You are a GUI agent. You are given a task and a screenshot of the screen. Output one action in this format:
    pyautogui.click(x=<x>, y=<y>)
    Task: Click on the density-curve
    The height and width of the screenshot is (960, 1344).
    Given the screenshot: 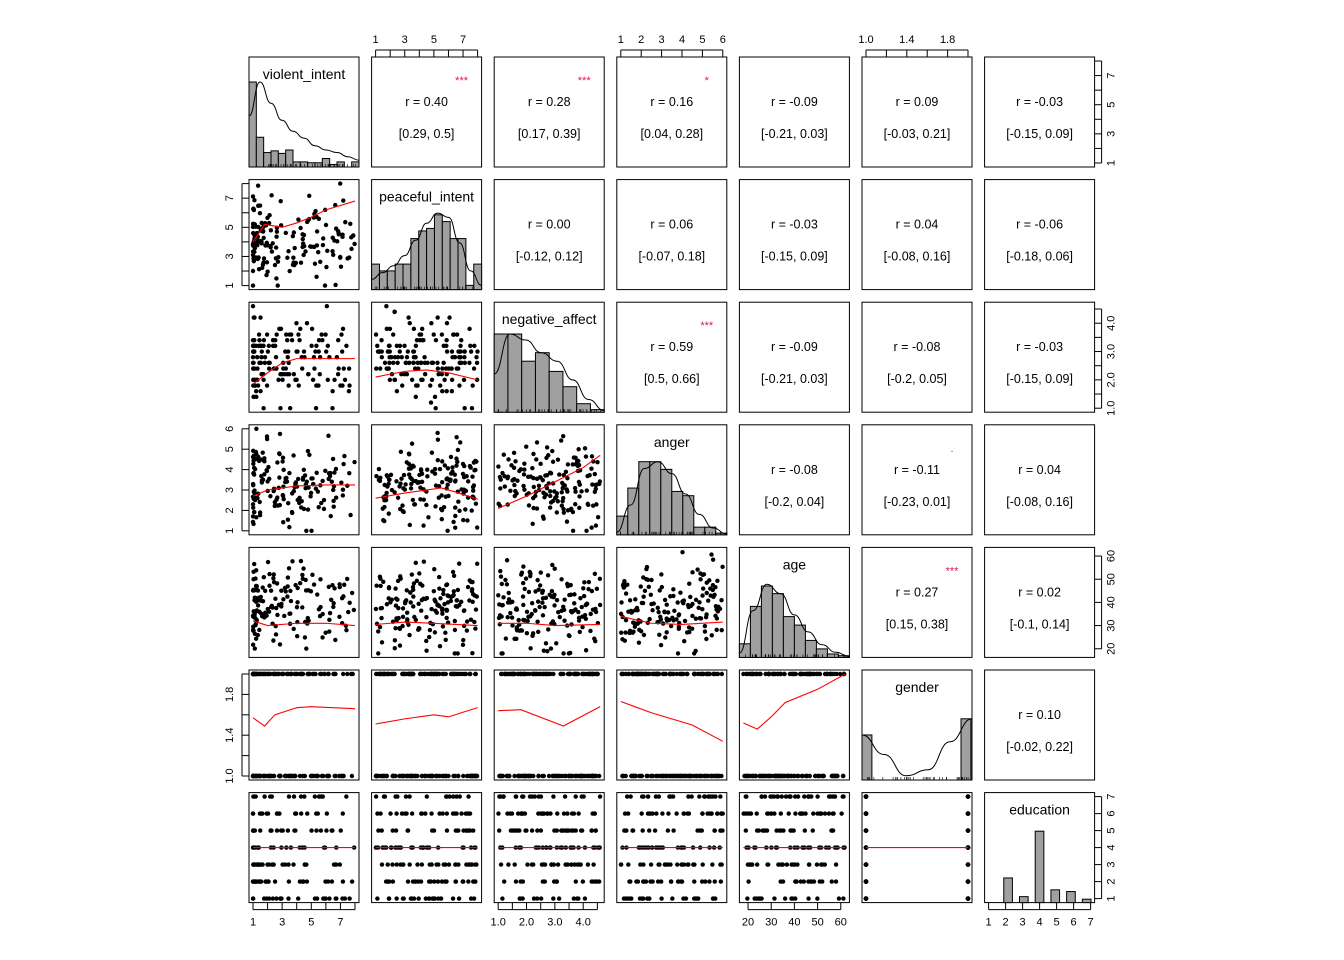 What is the action you would take?
    pyautogui.click(x=426, y=249)
    